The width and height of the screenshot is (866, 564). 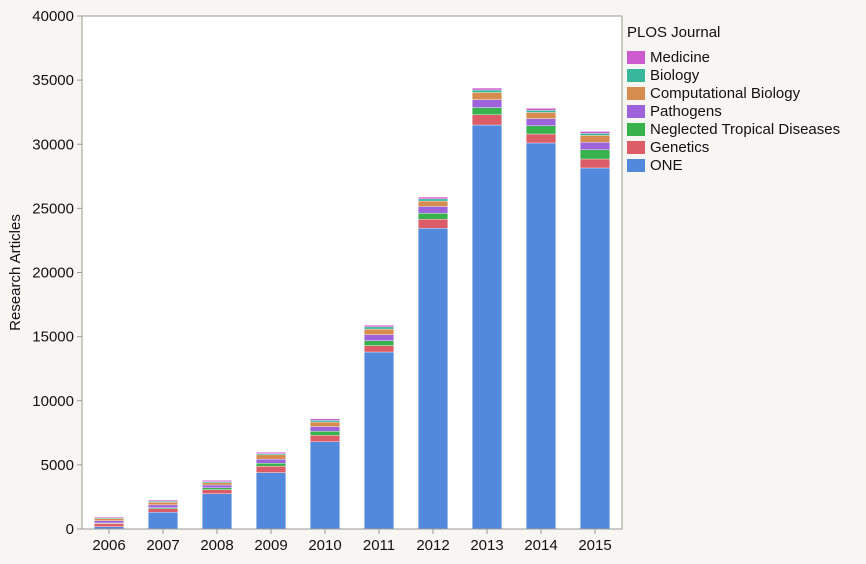 What do you see at coordinates (325, 485) in the screenshot?
I see `bar-segment-one-2010` at bounding box center [325, 485].